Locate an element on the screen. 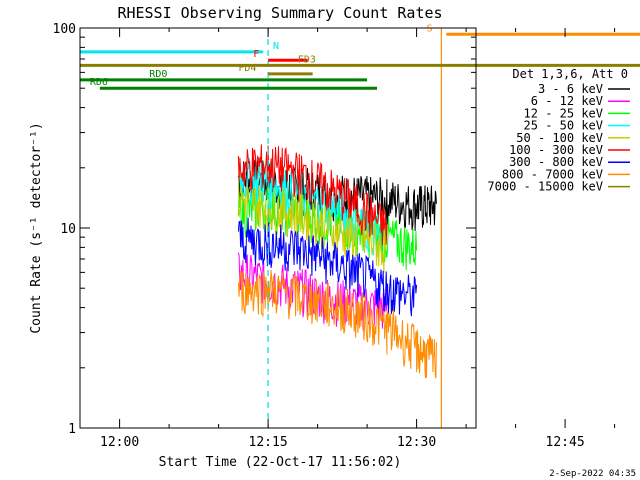 This screenshot has width=640, height=480. flag-label-fd3: FD3 is located at coordinates (307, 59).